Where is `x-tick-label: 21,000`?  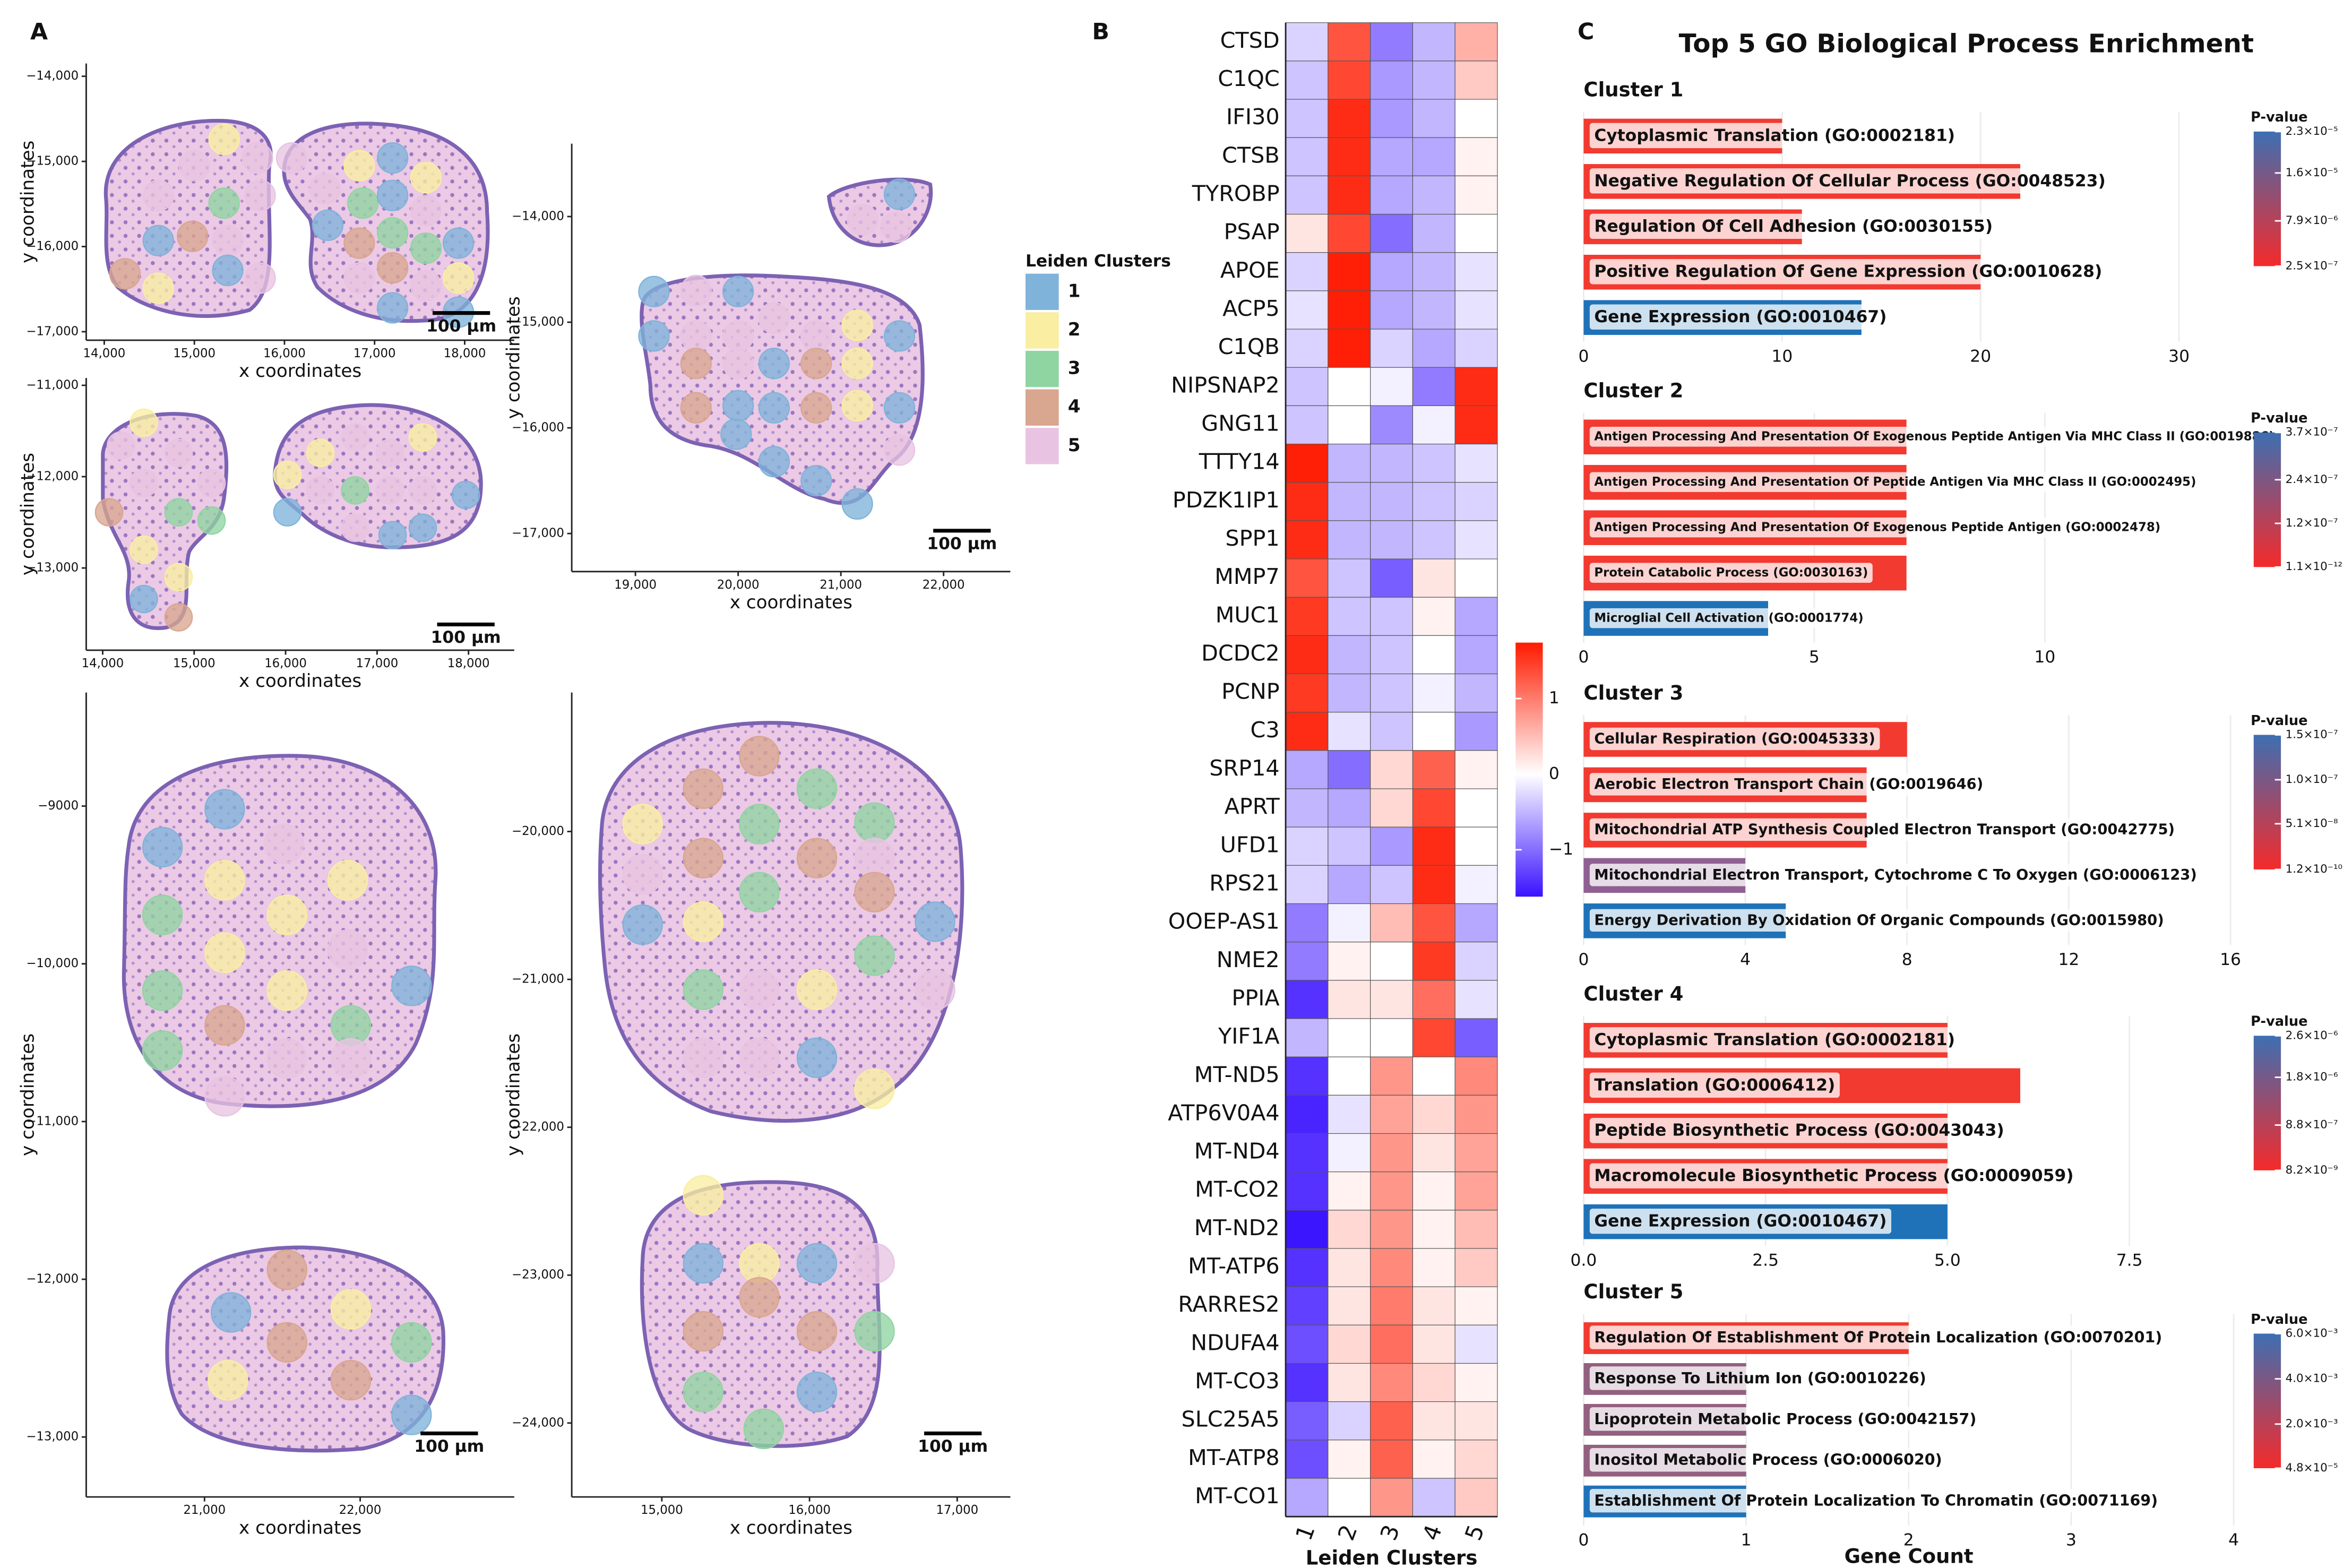 x-tick-label: 21,000 is located at coordinates (204, 1510).